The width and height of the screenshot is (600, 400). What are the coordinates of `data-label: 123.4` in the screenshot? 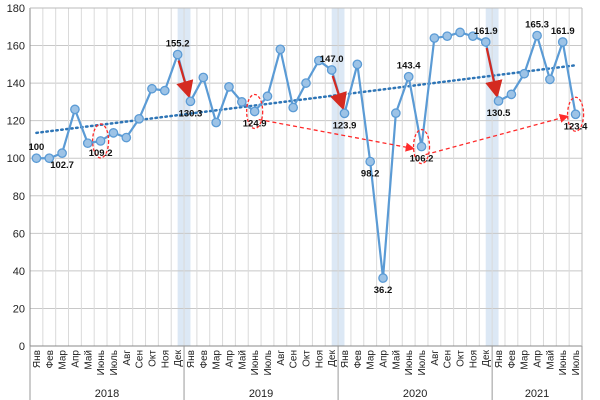 It's located at (576, 126).